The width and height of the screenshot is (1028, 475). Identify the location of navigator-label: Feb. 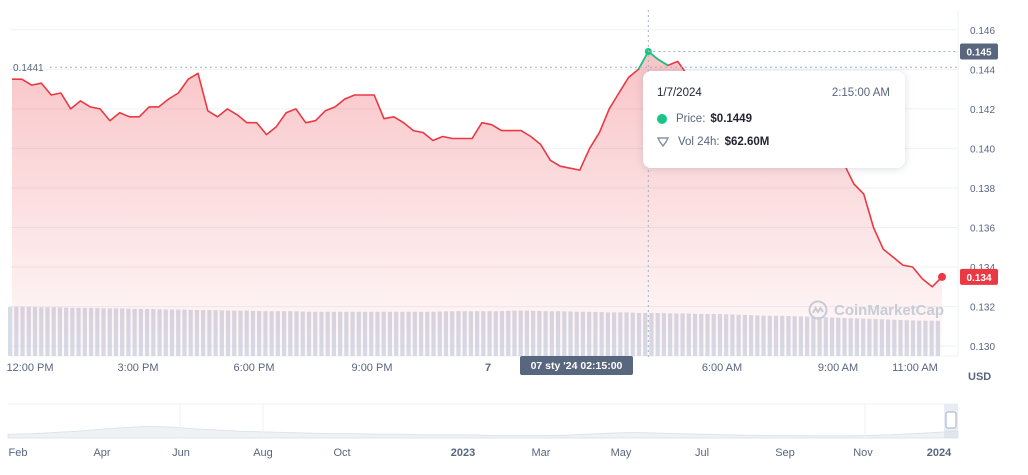
(18, 453).